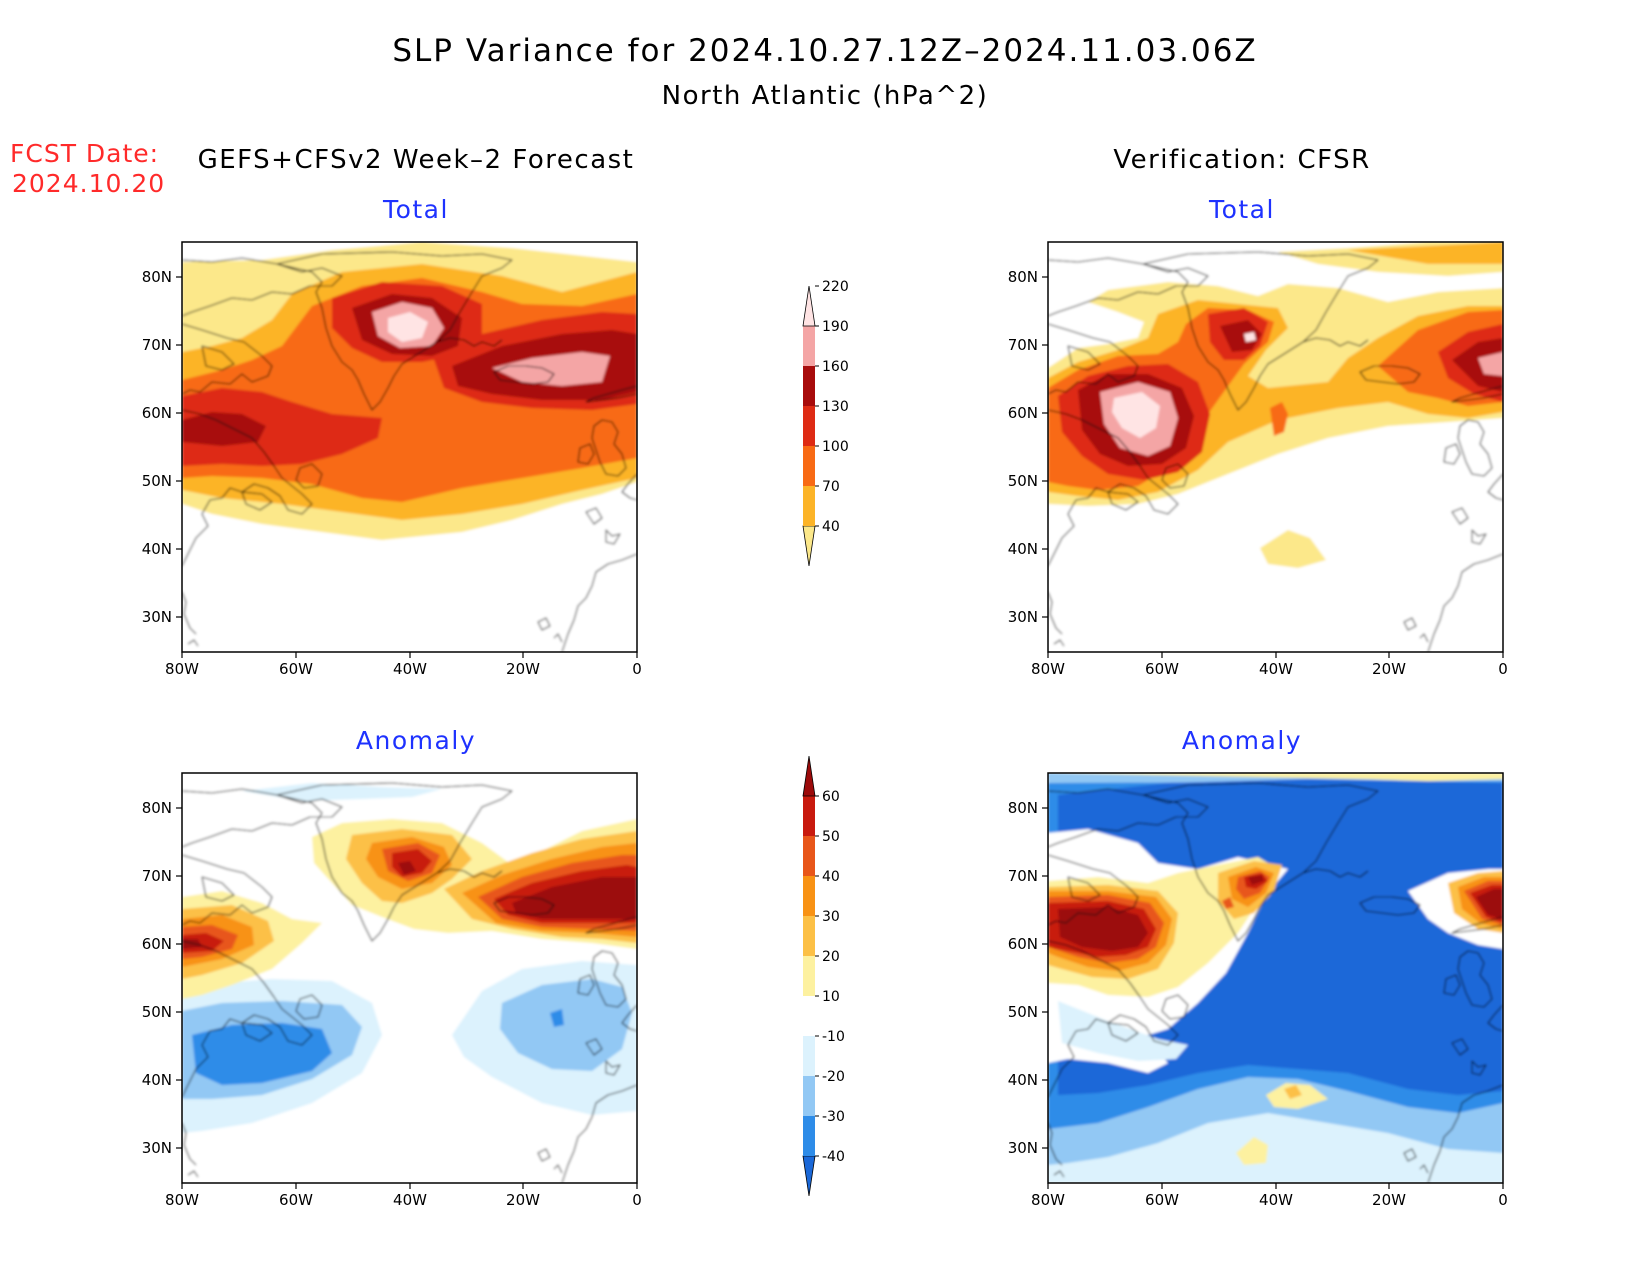 The height and width of the screenshot is (1275, 1650). What do you see at coordinates (1293, 549) in the screenshot?
I see `fill-vt-40sm` at bounding box center [1293, 549].